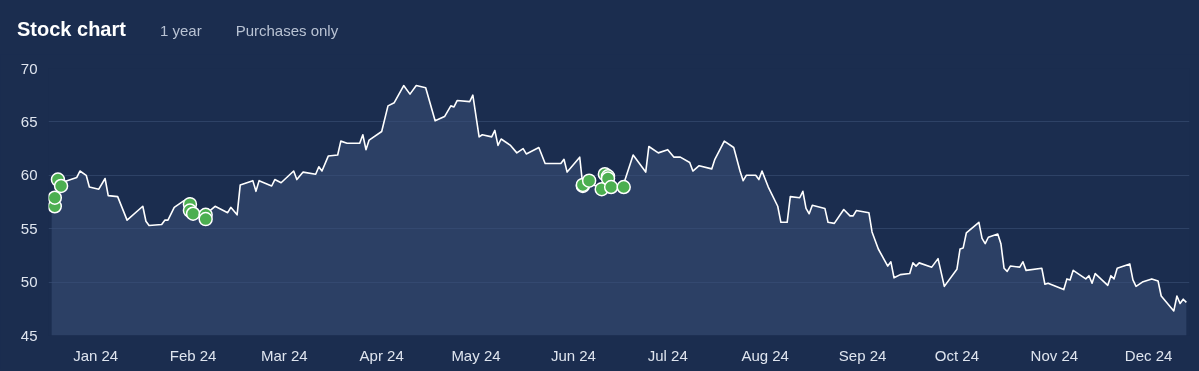  What do you see at coordinates (29, 335) in the screenshot?
I see `y-tick-label: 45` at bounding box center [29, 335].